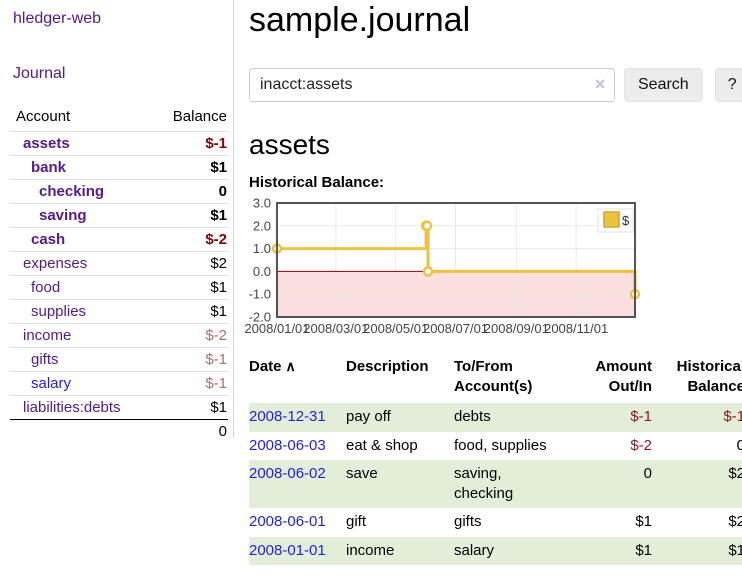 The image size is (742, 582). I want to click on sidebar-account-link: bank, so click(49, 167).